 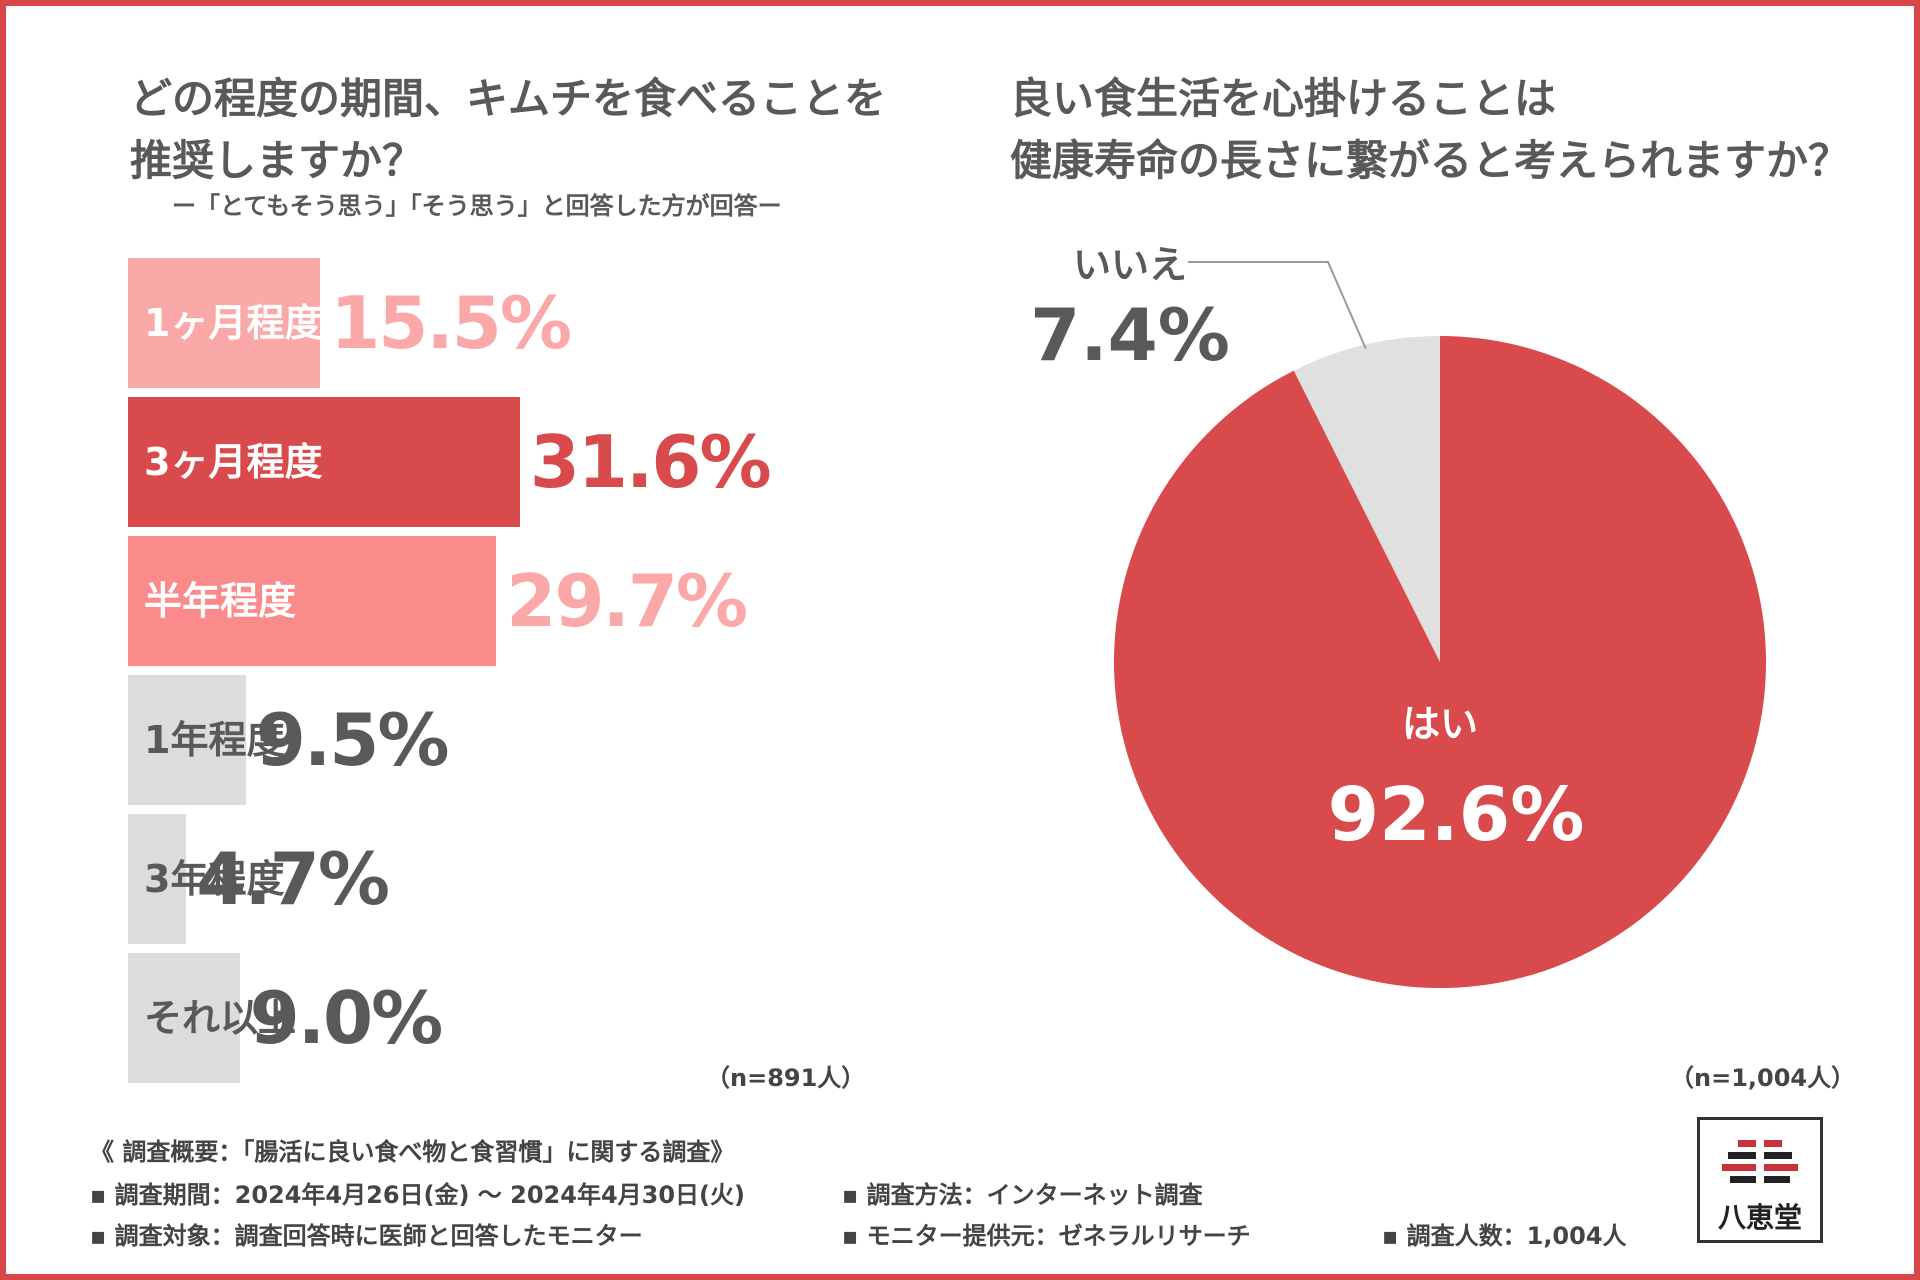 I want to click on bar-category-label: 半年程度, so click(x=220, y=601).